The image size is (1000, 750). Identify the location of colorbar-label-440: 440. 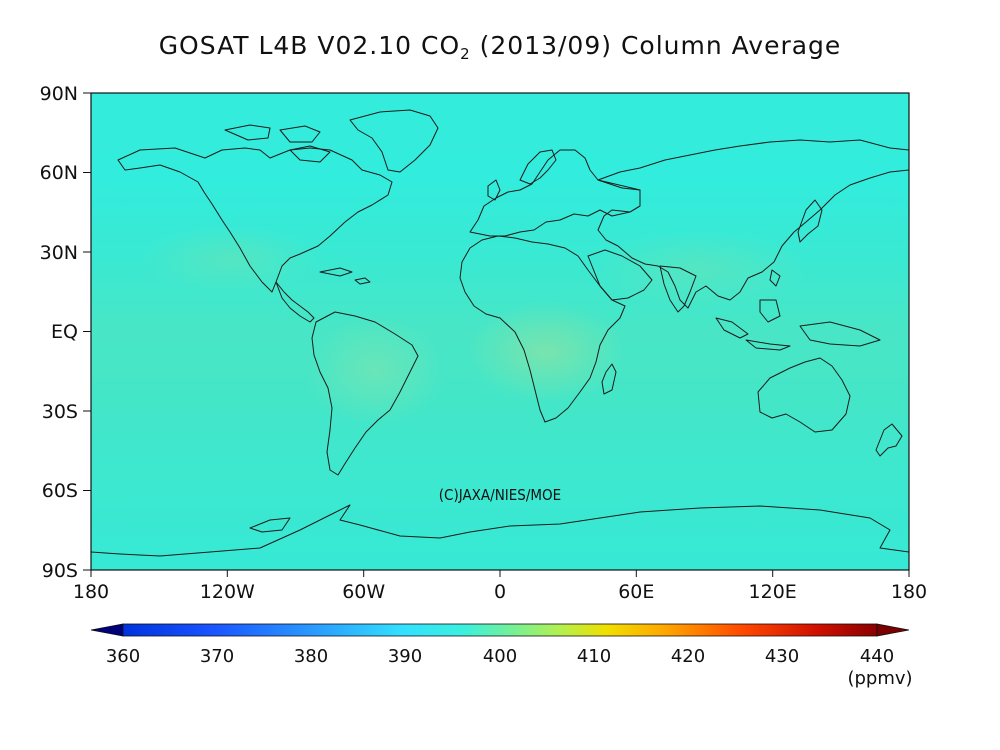
(877, 656).